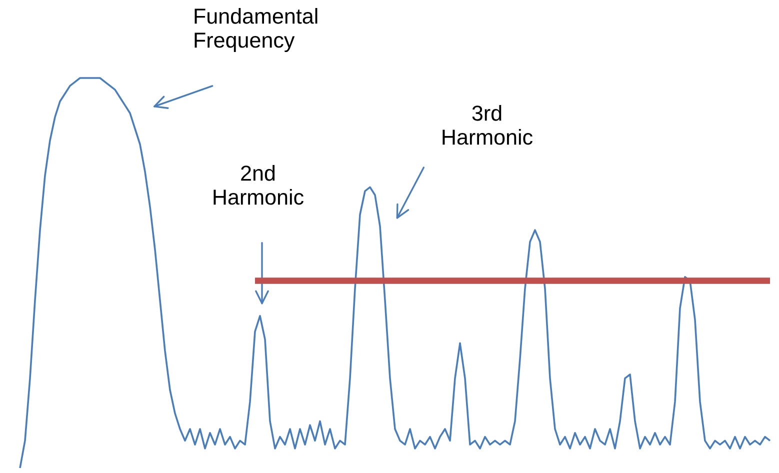  What do you see at coordinates (256, 30) in the screenshot?
I see `text: Fundamental Frequency` at bounding box center [256, 30].